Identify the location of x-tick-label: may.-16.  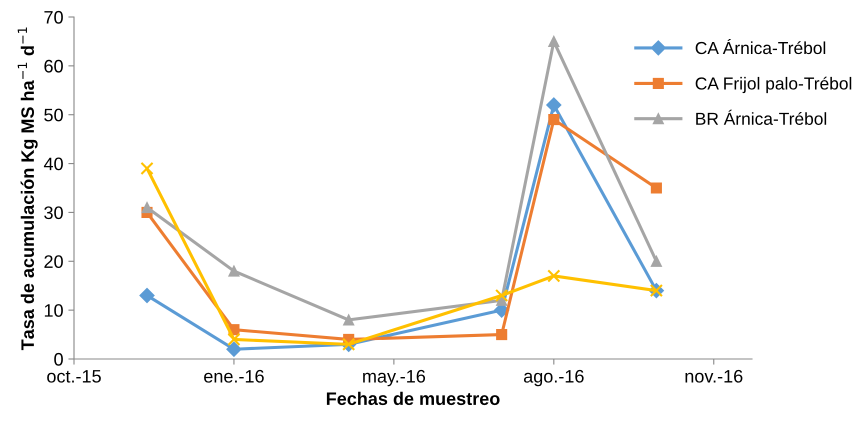
(394, 378).